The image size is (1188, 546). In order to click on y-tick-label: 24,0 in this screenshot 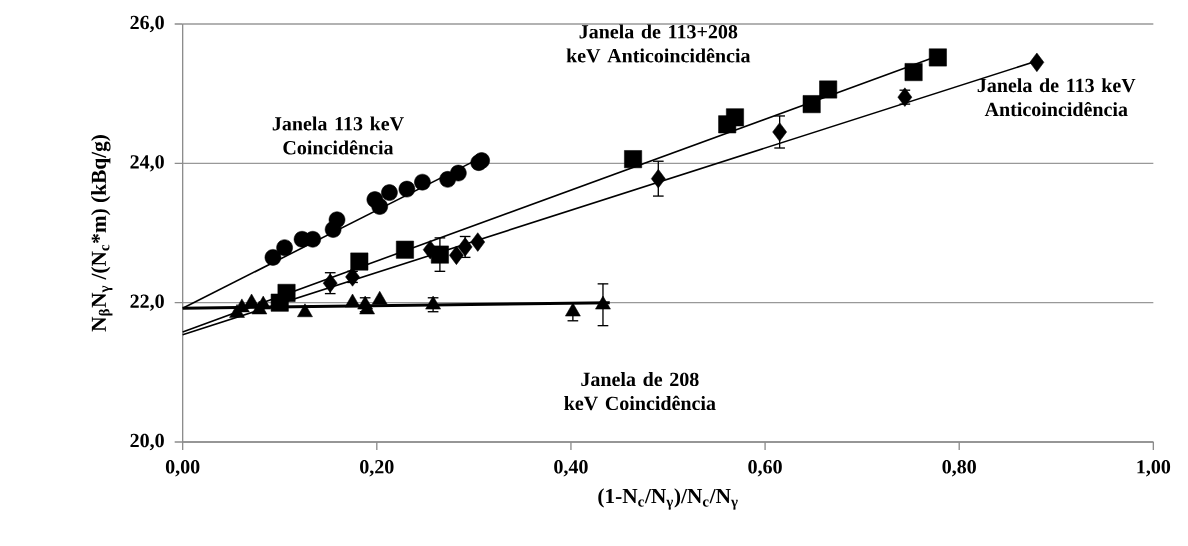, I will do `click(147, 163)`.